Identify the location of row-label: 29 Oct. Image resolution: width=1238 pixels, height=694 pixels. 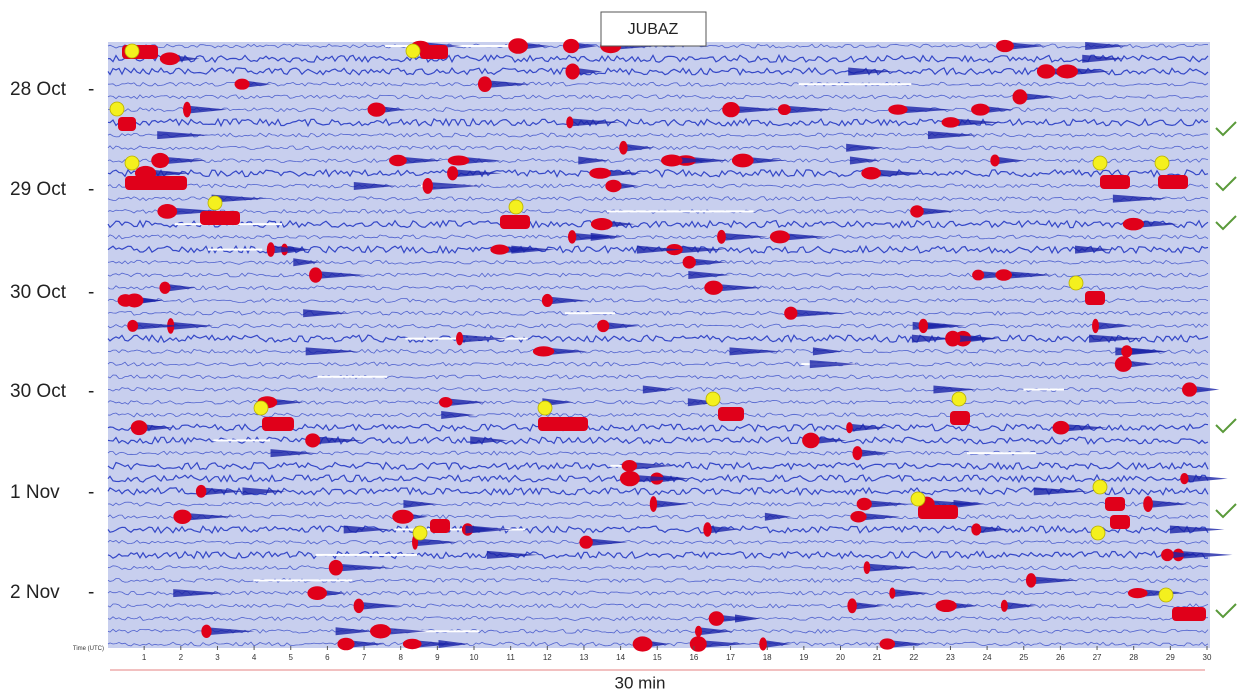
(38, 189).